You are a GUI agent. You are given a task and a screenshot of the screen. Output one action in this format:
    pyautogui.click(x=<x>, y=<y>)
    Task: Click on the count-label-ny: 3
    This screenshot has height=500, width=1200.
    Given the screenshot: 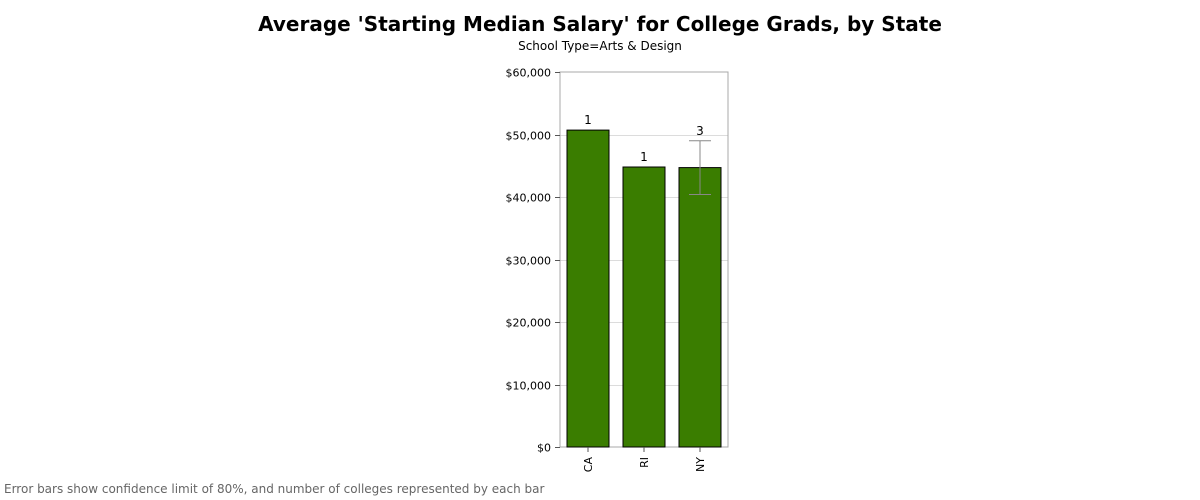 What is the action you would take?
    pyautogui.click(x=700, y=131)
    